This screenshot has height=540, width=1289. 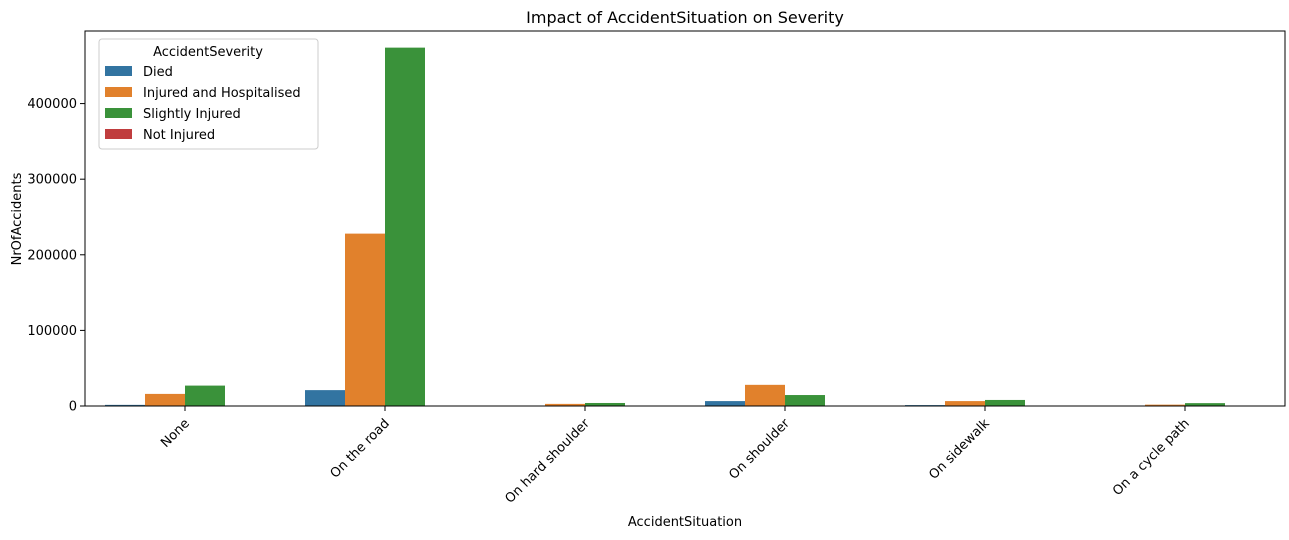 What do you see at coordinates (73, 407) in the screenshot?
I see `y-tick-label: 0` at bounding box center [73, 407].